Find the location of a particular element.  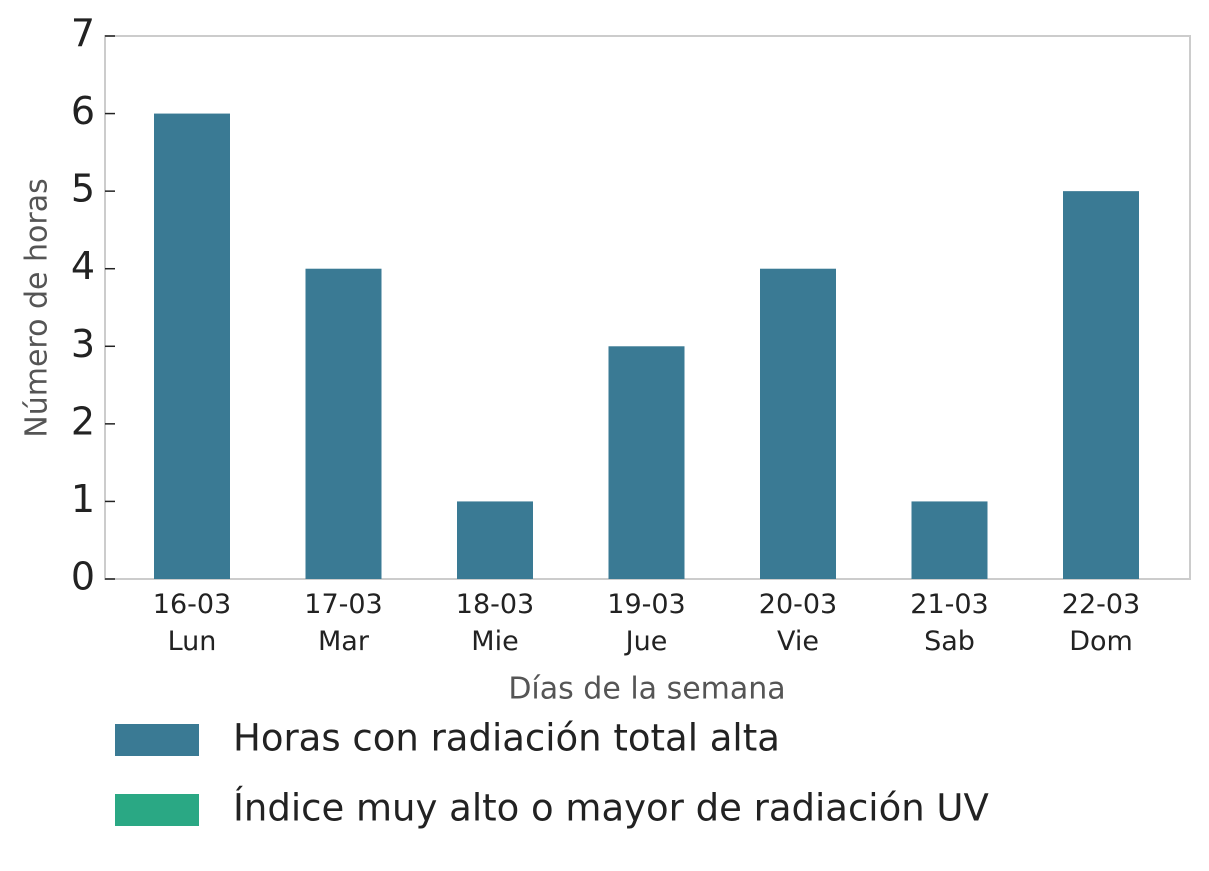

x-tick-label: 21-03 Sab is located at coordinates (949, 623).